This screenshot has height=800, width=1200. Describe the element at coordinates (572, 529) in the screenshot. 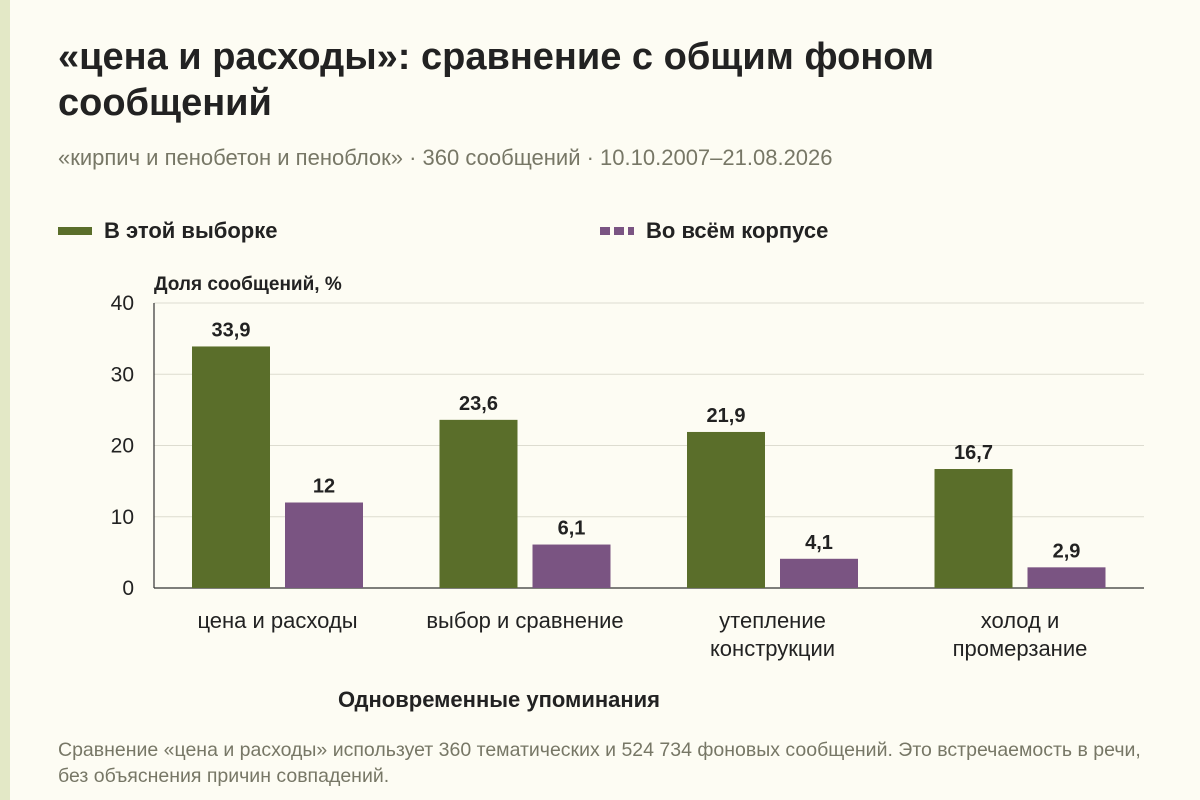

I see `bar-value-label: 6,1` at that location.